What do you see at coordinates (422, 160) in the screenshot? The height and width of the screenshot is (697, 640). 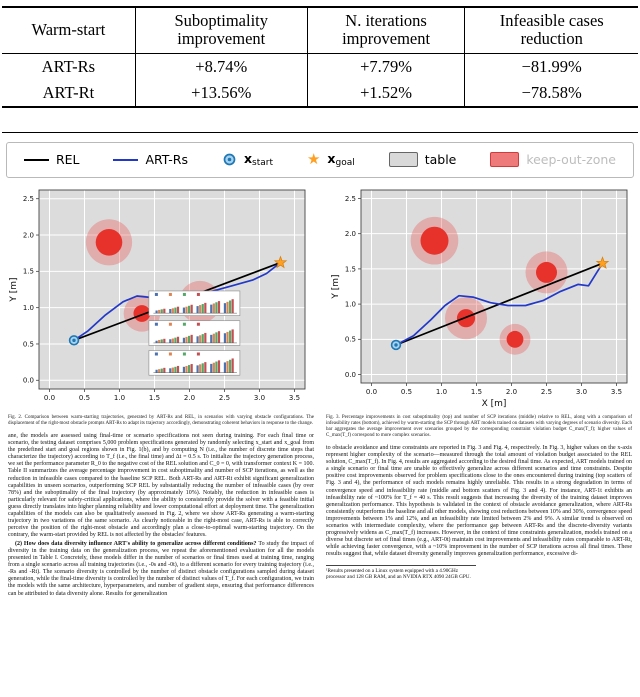 I see `legend-item-table: table` at bounding box center [422, 160].